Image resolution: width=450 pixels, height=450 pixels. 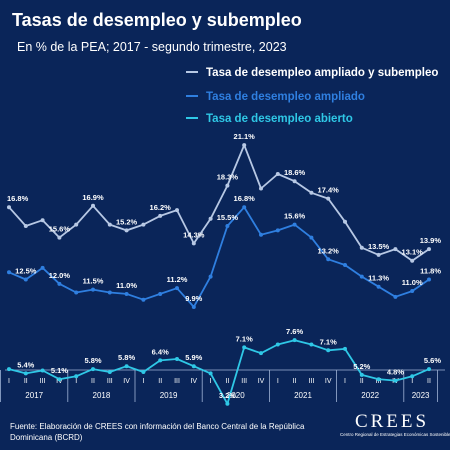 I want to click on data-label-series-1: 18.6%, so click(x=295, y=172).